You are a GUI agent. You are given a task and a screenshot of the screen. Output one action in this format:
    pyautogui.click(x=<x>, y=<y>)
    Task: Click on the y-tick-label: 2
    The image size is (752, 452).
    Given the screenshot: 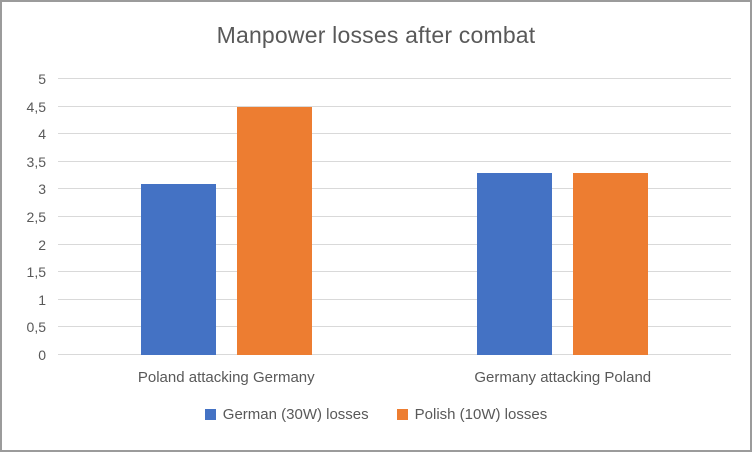 What is the action you would take?
    pyautogui.click(x=42, y=244)
    